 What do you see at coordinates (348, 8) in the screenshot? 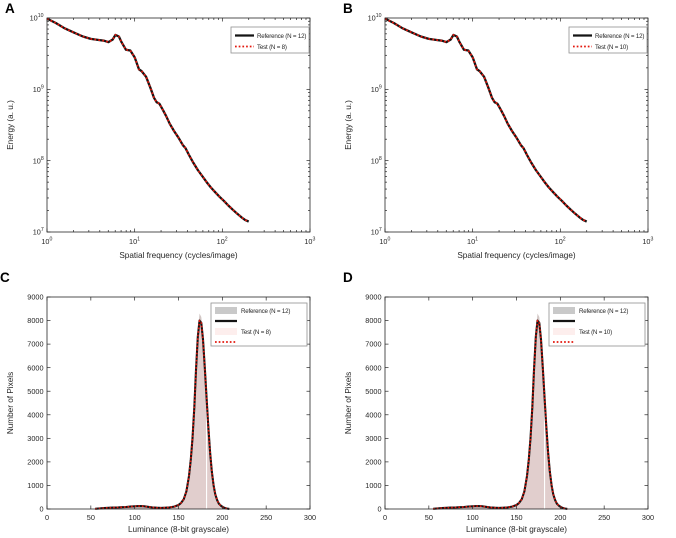
I see `panel-label-b: B` at bounding box center [348, 8].